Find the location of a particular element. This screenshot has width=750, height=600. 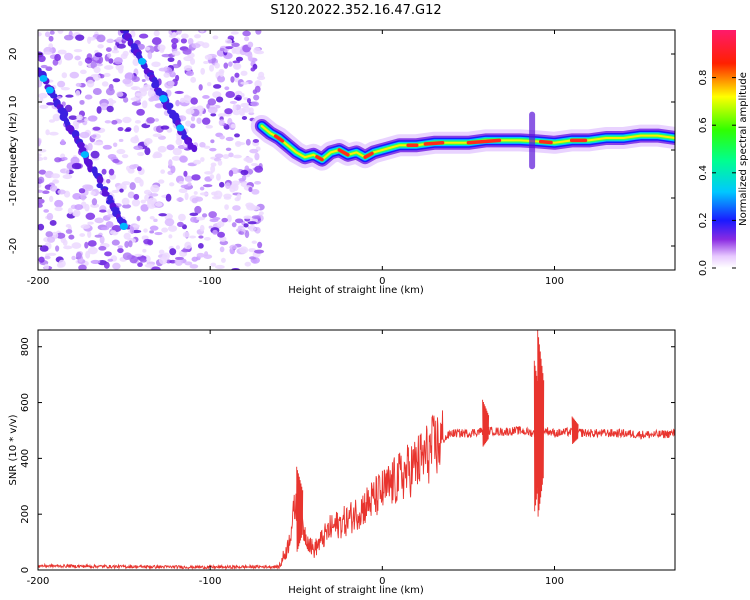

colorbar-tick-label: 0.0 is located at coordinates (703, 268).